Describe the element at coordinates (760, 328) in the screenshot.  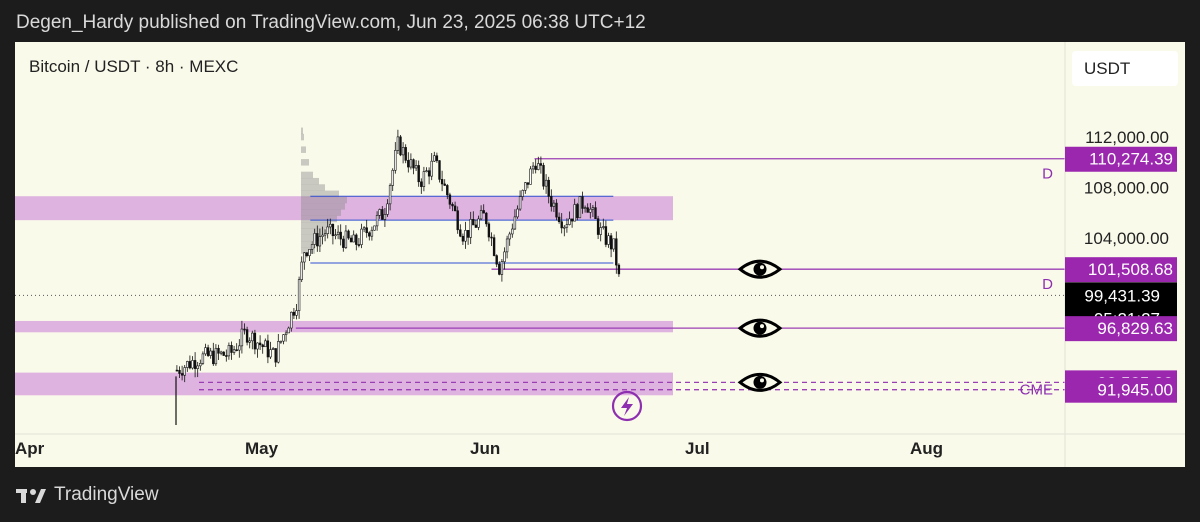
I see `eye-icon` at that location.